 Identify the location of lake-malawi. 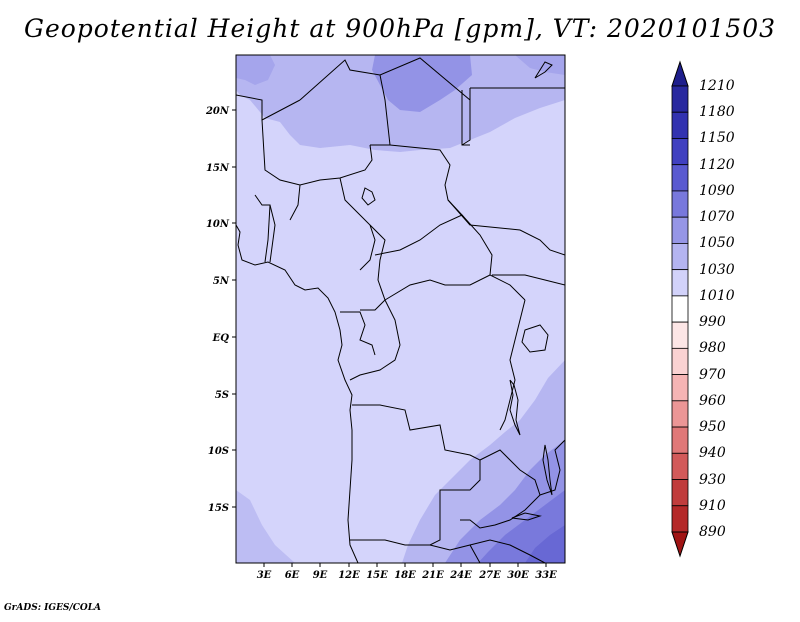
(547, 470).